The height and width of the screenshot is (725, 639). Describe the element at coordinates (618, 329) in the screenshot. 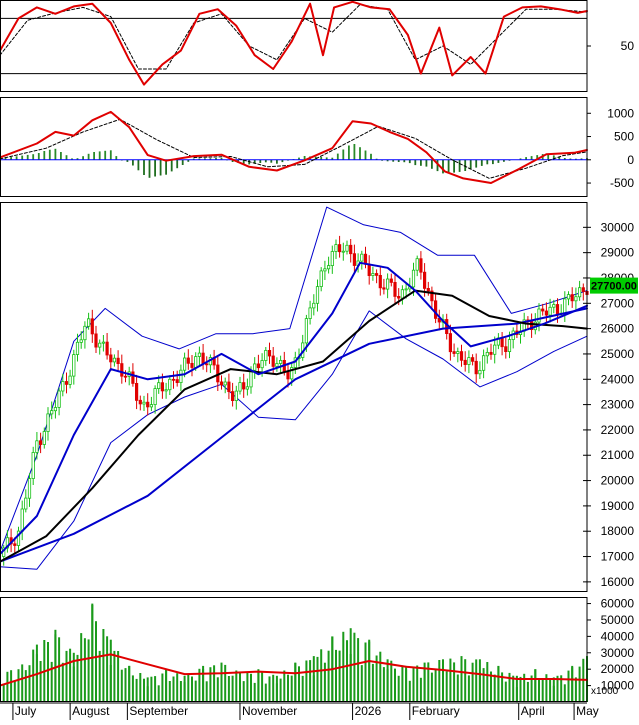

I see `price-tick-label: 26000` at that location.